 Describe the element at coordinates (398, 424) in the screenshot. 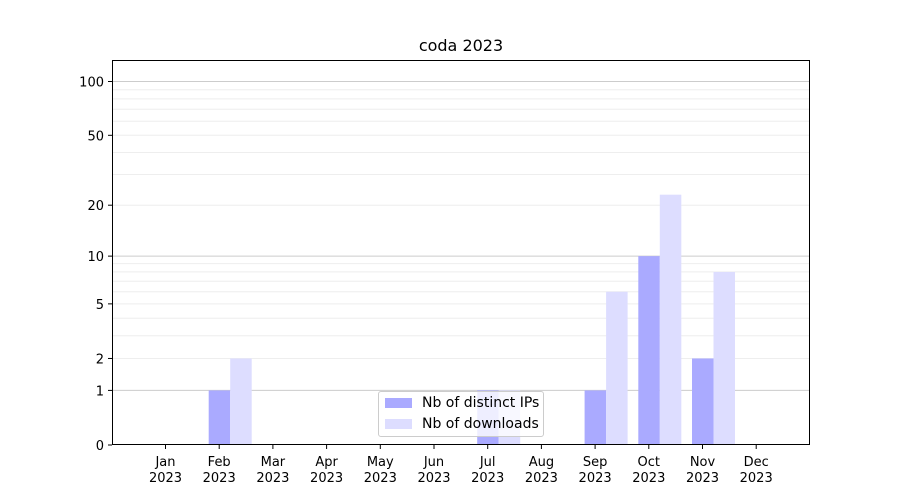

I see `legend-swatch-downloads` at that location.